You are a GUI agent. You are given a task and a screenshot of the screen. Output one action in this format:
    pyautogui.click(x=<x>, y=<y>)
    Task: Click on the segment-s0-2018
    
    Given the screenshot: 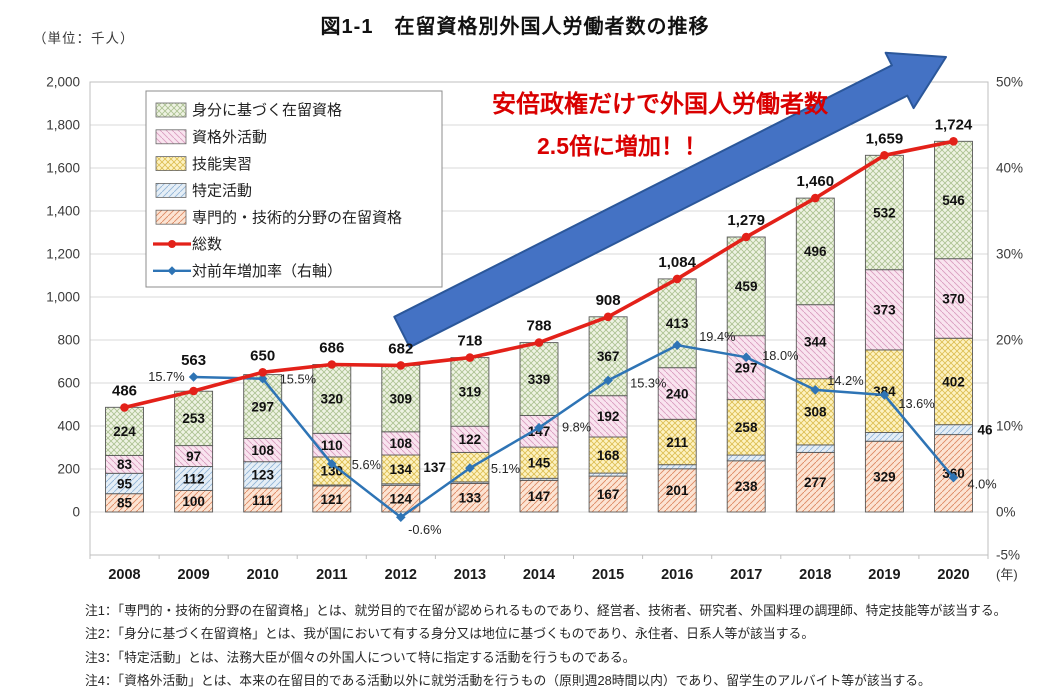 What is the action you would take?
    pyautogui.click(x=815, y=482)
    